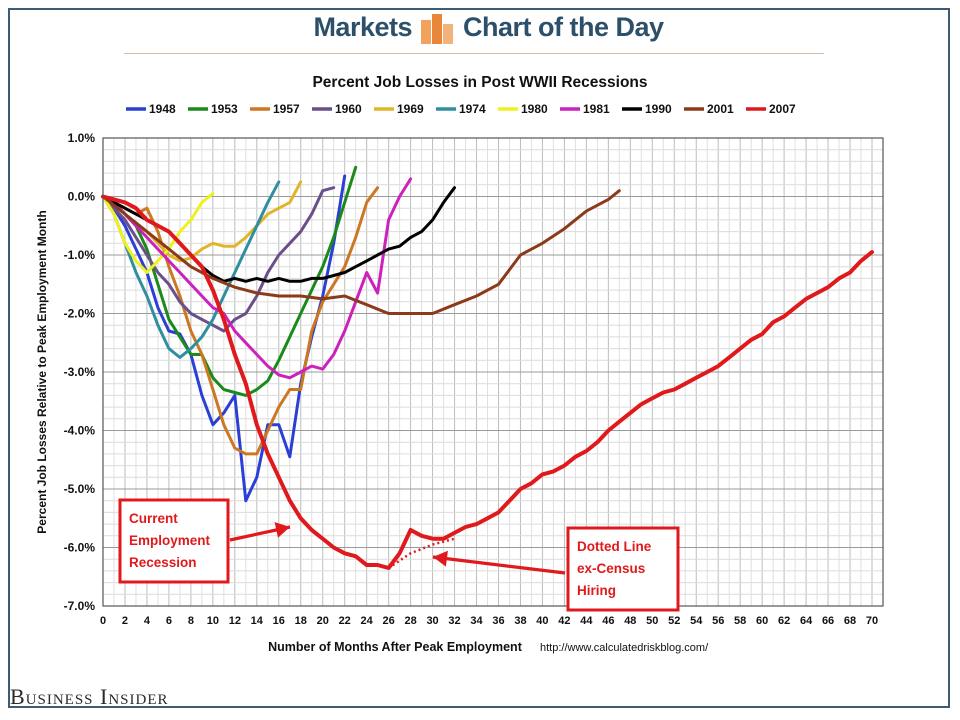  I want to click on annotation-text-dotted-line: Dotted Line, so click(614, 546).